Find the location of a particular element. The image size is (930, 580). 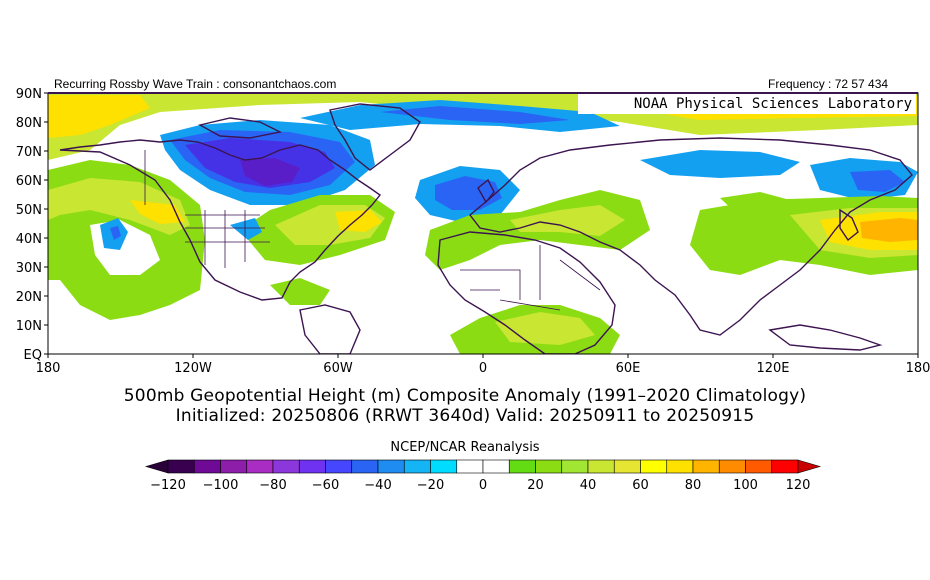

neg-us-midwest is located at coordinates (246, 229).